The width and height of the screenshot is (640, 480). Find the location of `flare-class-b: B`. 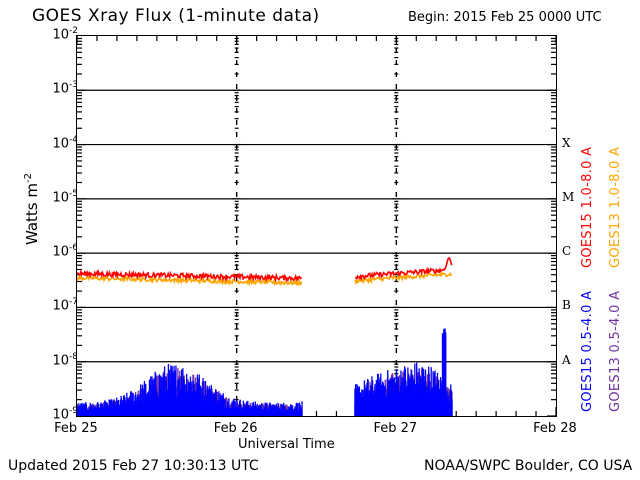

flare-class-b: B is located at coordinates (566, 305).